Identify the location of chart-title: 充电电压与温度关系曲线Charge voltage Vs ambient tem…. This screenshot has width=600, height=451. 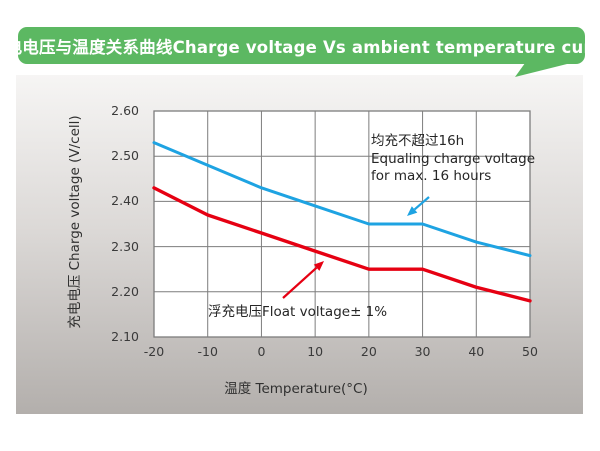
(300, 47).